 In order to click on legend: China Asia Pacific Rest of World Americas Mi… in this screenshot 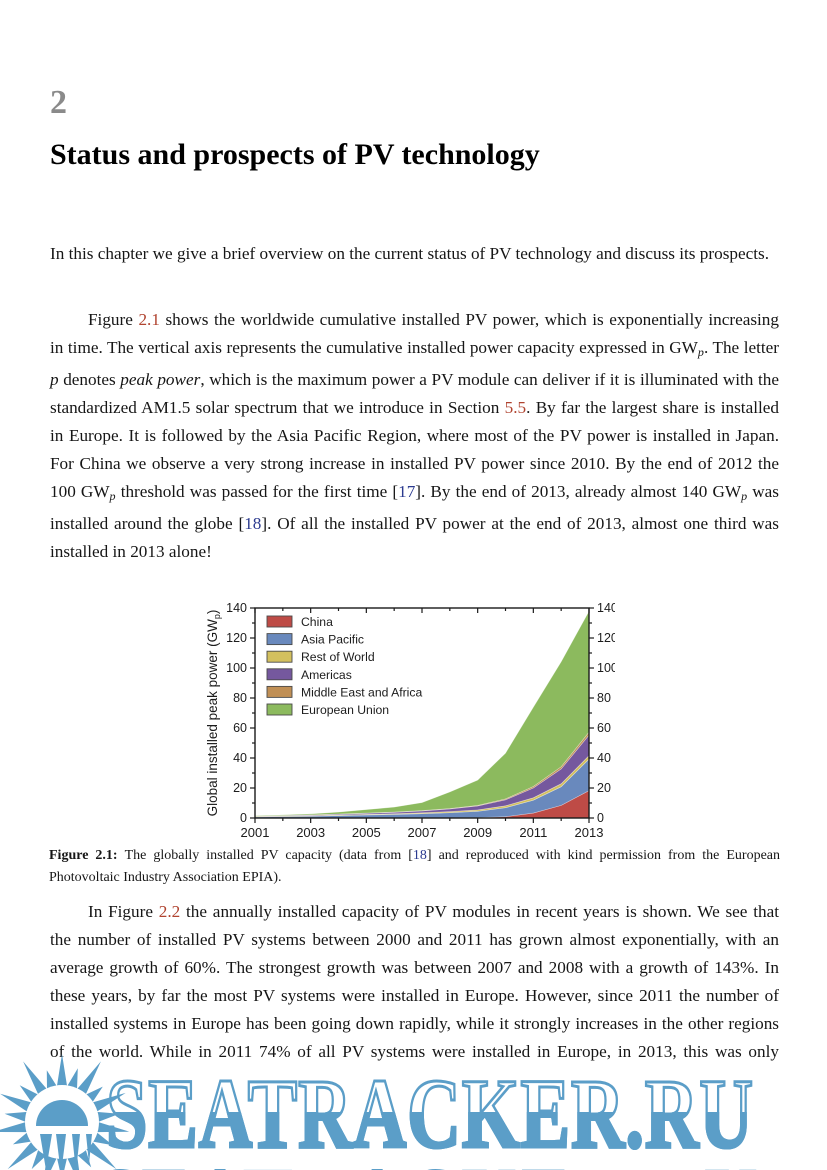, I will do `click(344, 666)`.